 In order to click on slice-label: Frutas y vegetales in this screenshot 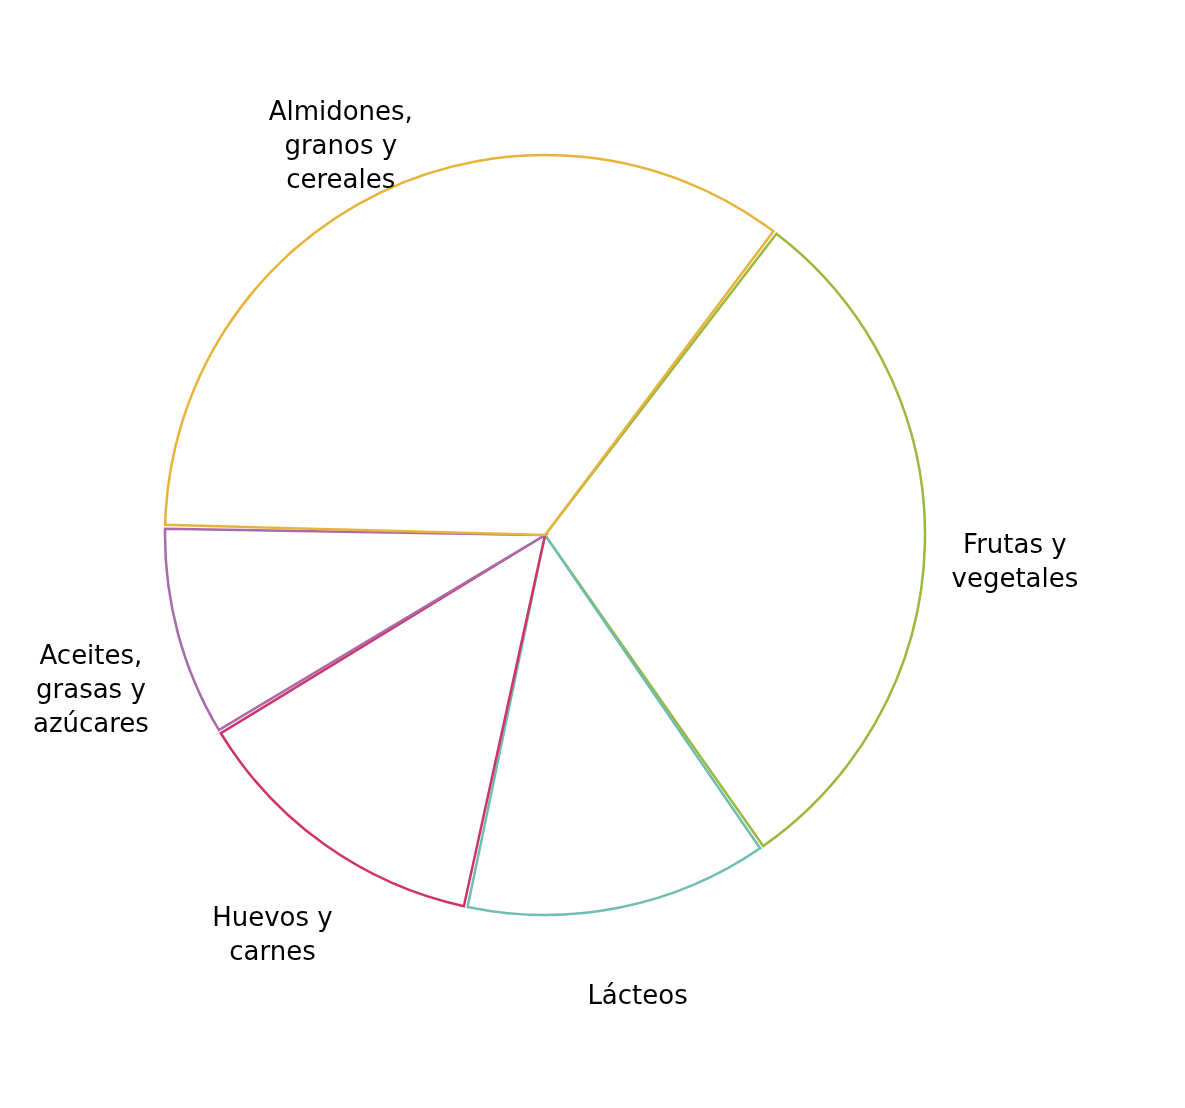, I will do `click(1015, 561)`.